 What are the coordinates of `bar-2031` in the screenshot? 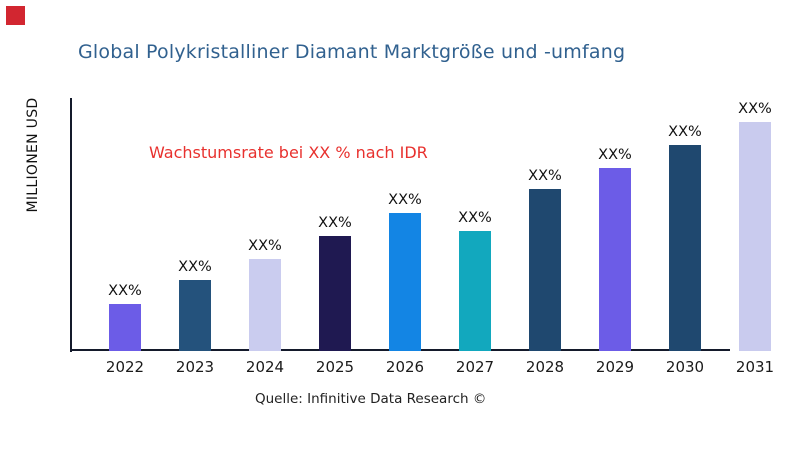 It's located at (755, 236).